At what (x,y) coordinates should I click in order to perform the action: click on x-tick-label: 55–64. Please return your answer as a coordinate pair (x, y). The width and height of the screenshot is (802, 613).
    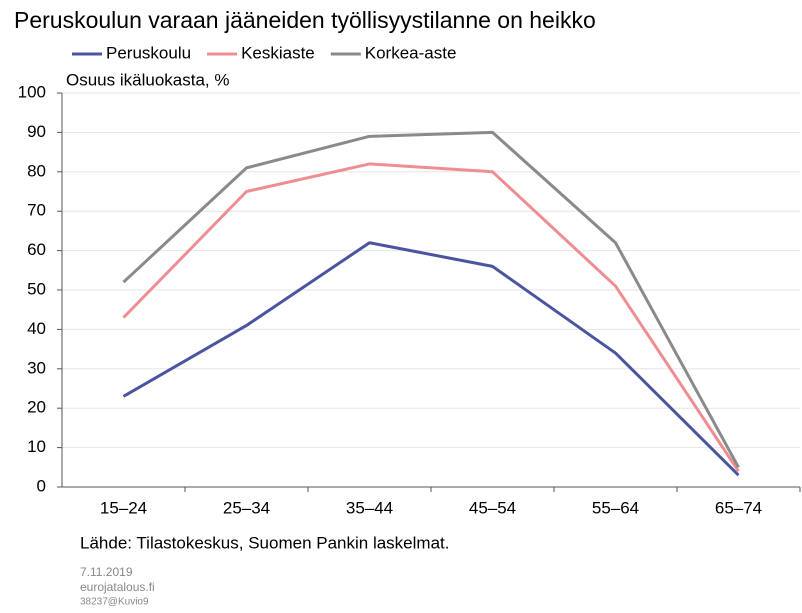
    Looking at the image, I should click on (615, 507).